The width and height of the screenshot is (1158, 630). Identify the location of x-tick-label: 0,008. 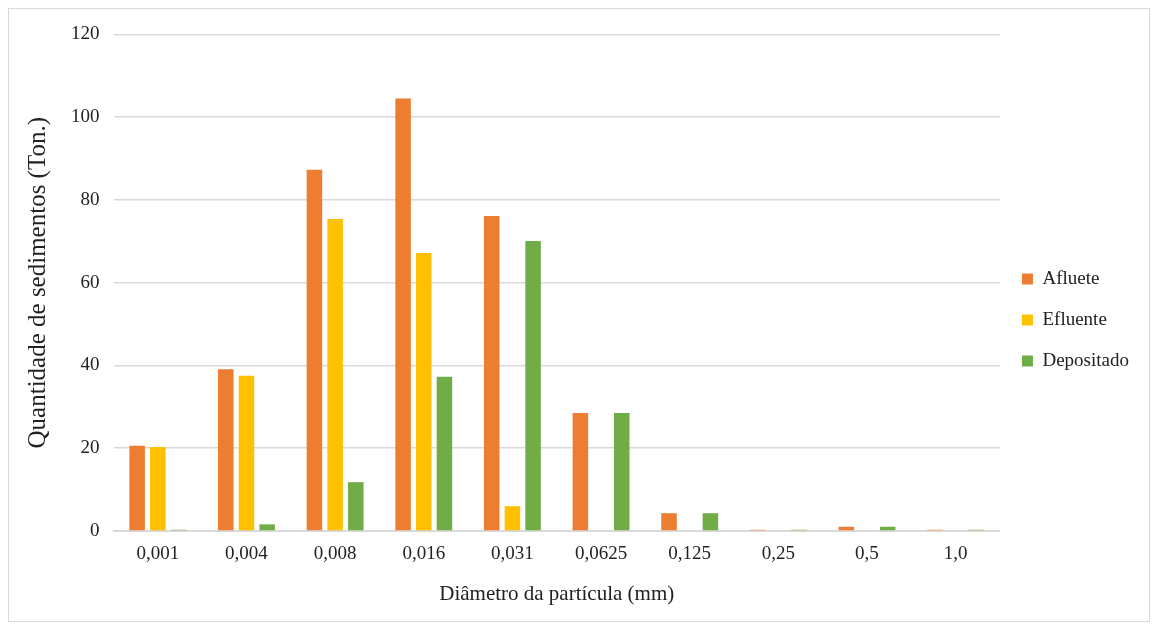
(335, 553).